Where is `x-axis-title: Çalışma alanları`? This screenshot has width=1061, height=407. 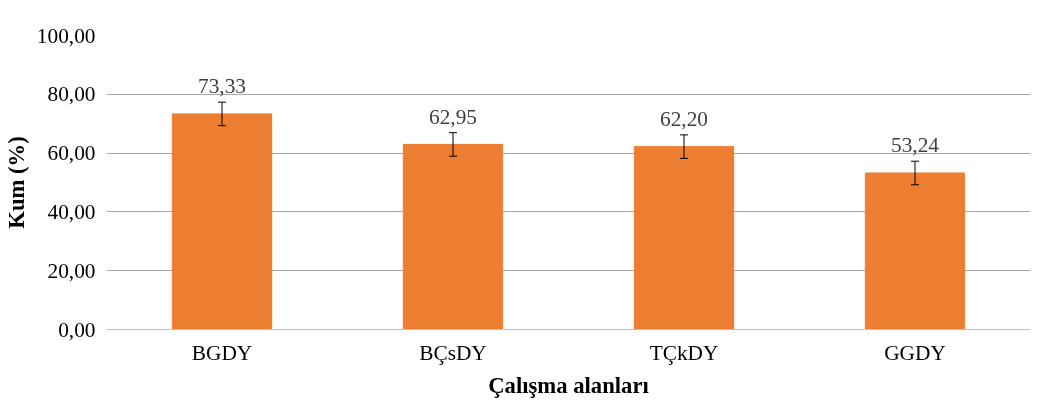
x-axis-title: Çalışma alanları is located at coordinates (568, 385).